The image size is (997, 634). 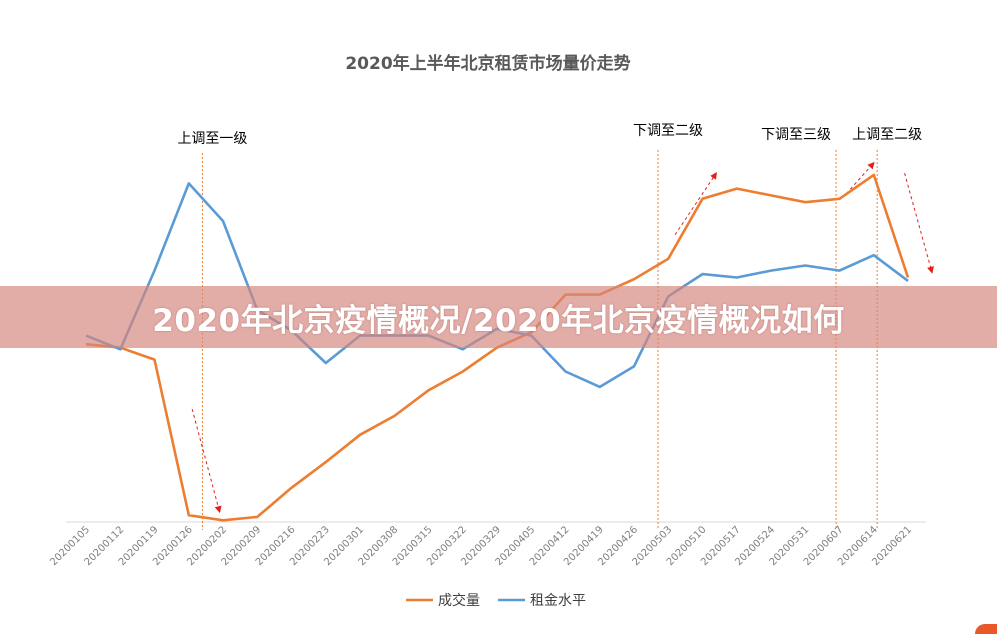 I want to click on chart-title: 2020年上半年北京租赁市场量价走势, so click(x=487, y=63).